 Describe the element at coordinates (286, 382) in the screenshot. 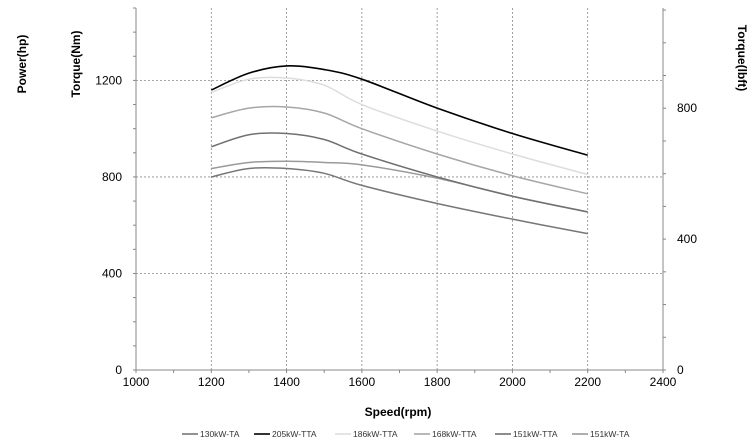

I see `x-tick-label: 1400` at that location.